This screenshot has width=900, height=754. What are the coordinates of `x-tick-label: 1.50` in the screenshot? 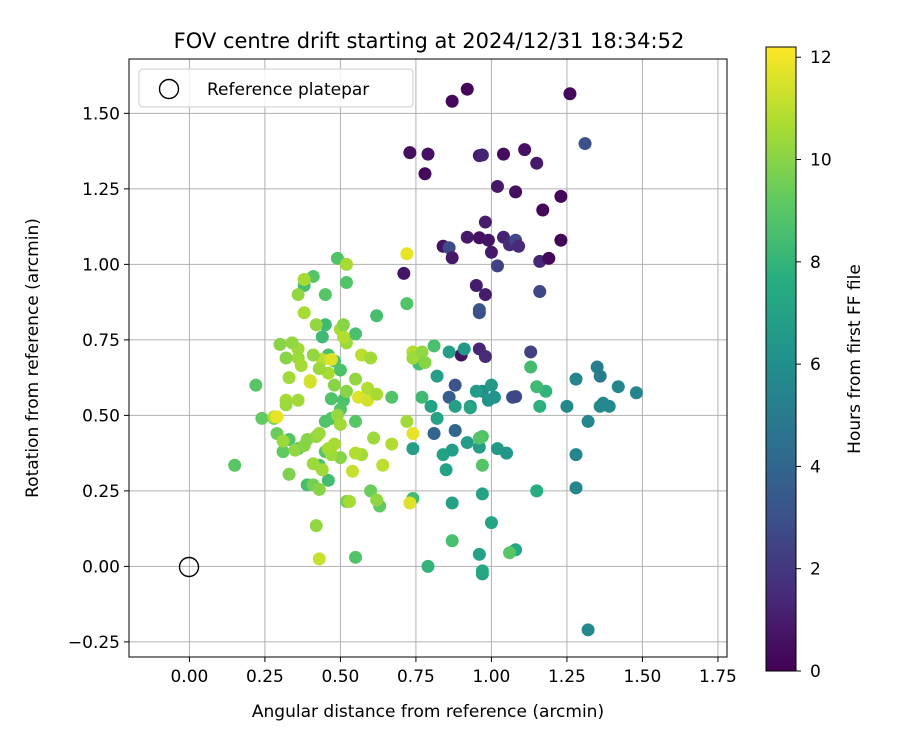 It's located at (643, 677).